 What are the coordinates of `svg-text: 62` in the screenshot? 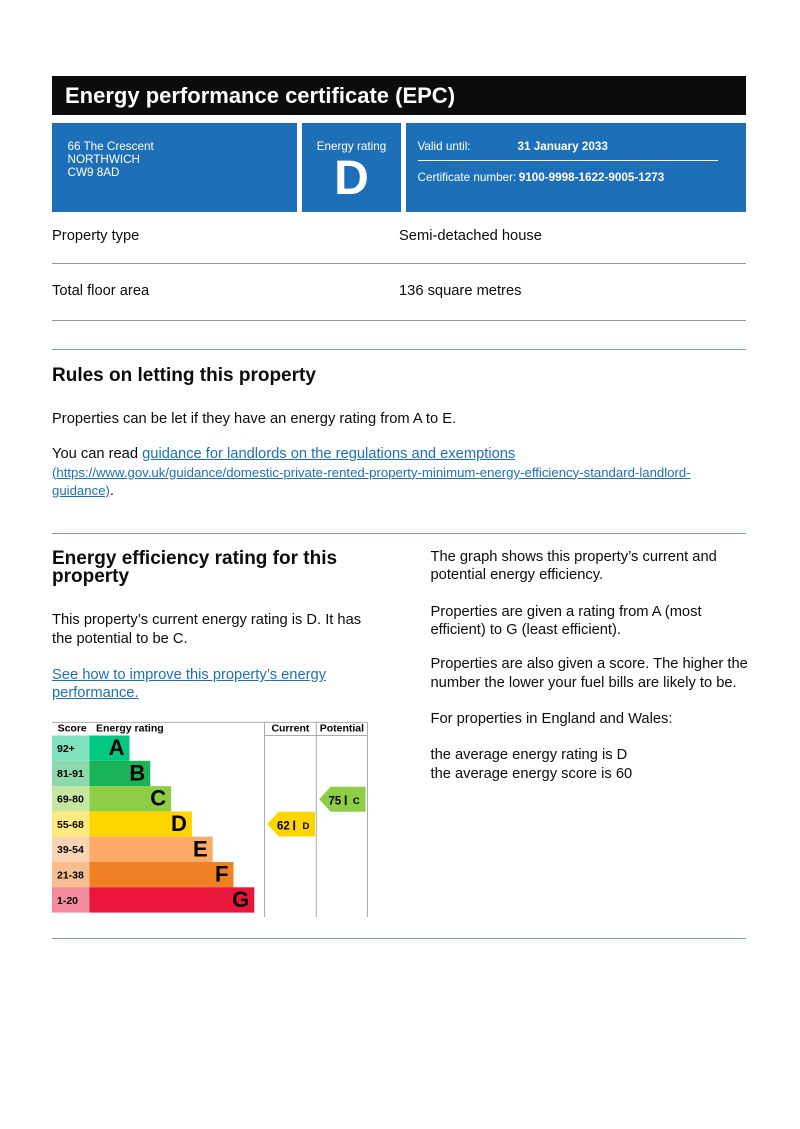 It's located at (283, 826).